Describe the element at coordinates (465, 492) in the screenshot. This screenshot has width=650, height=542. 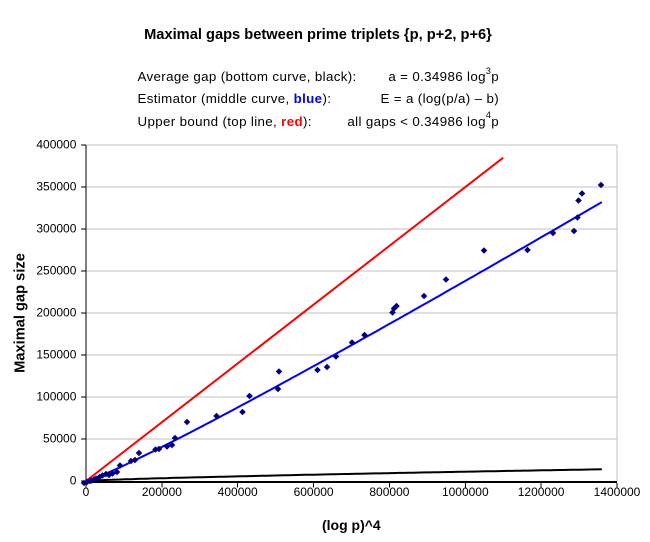
I see `svg-text: 1000000` at that location.